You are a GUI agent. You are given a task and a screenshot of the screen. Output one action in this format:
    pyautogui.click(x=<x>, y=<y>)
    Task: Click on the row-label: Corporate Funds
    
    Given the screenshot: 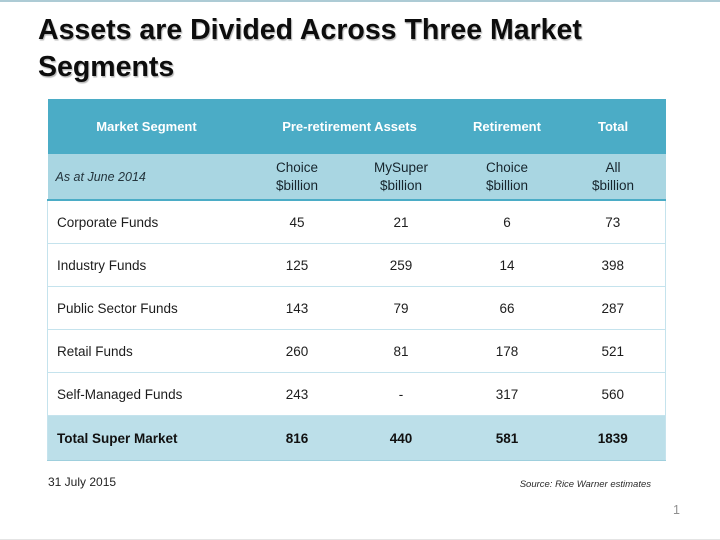 What is the action you would take?
    pyautogui.click(x=146, y=222)
    